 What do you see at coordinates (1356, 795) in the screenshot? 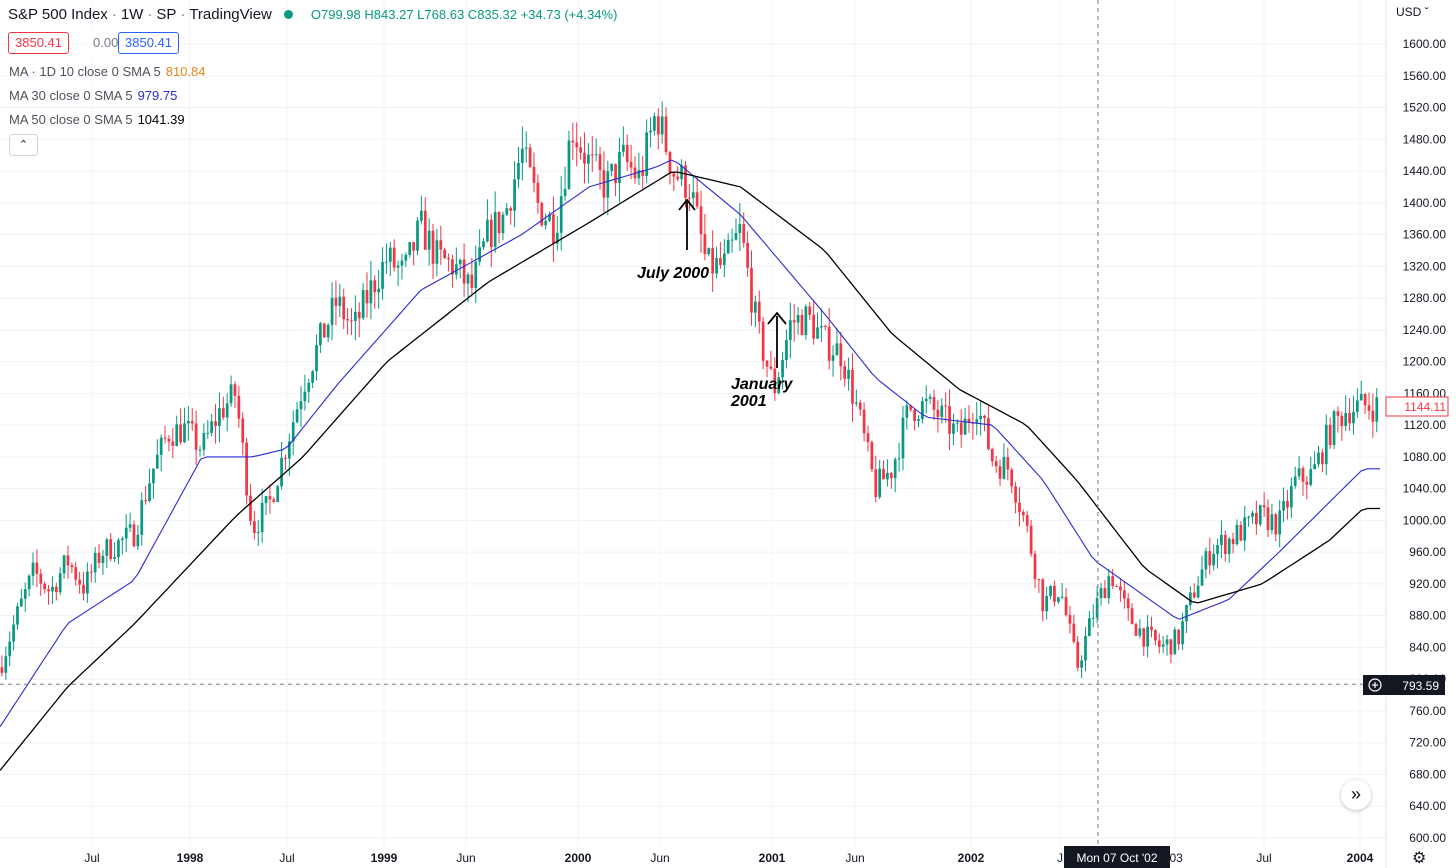
I see `scroll-to-realtime-button: »` at bounding box center [1356, 795].